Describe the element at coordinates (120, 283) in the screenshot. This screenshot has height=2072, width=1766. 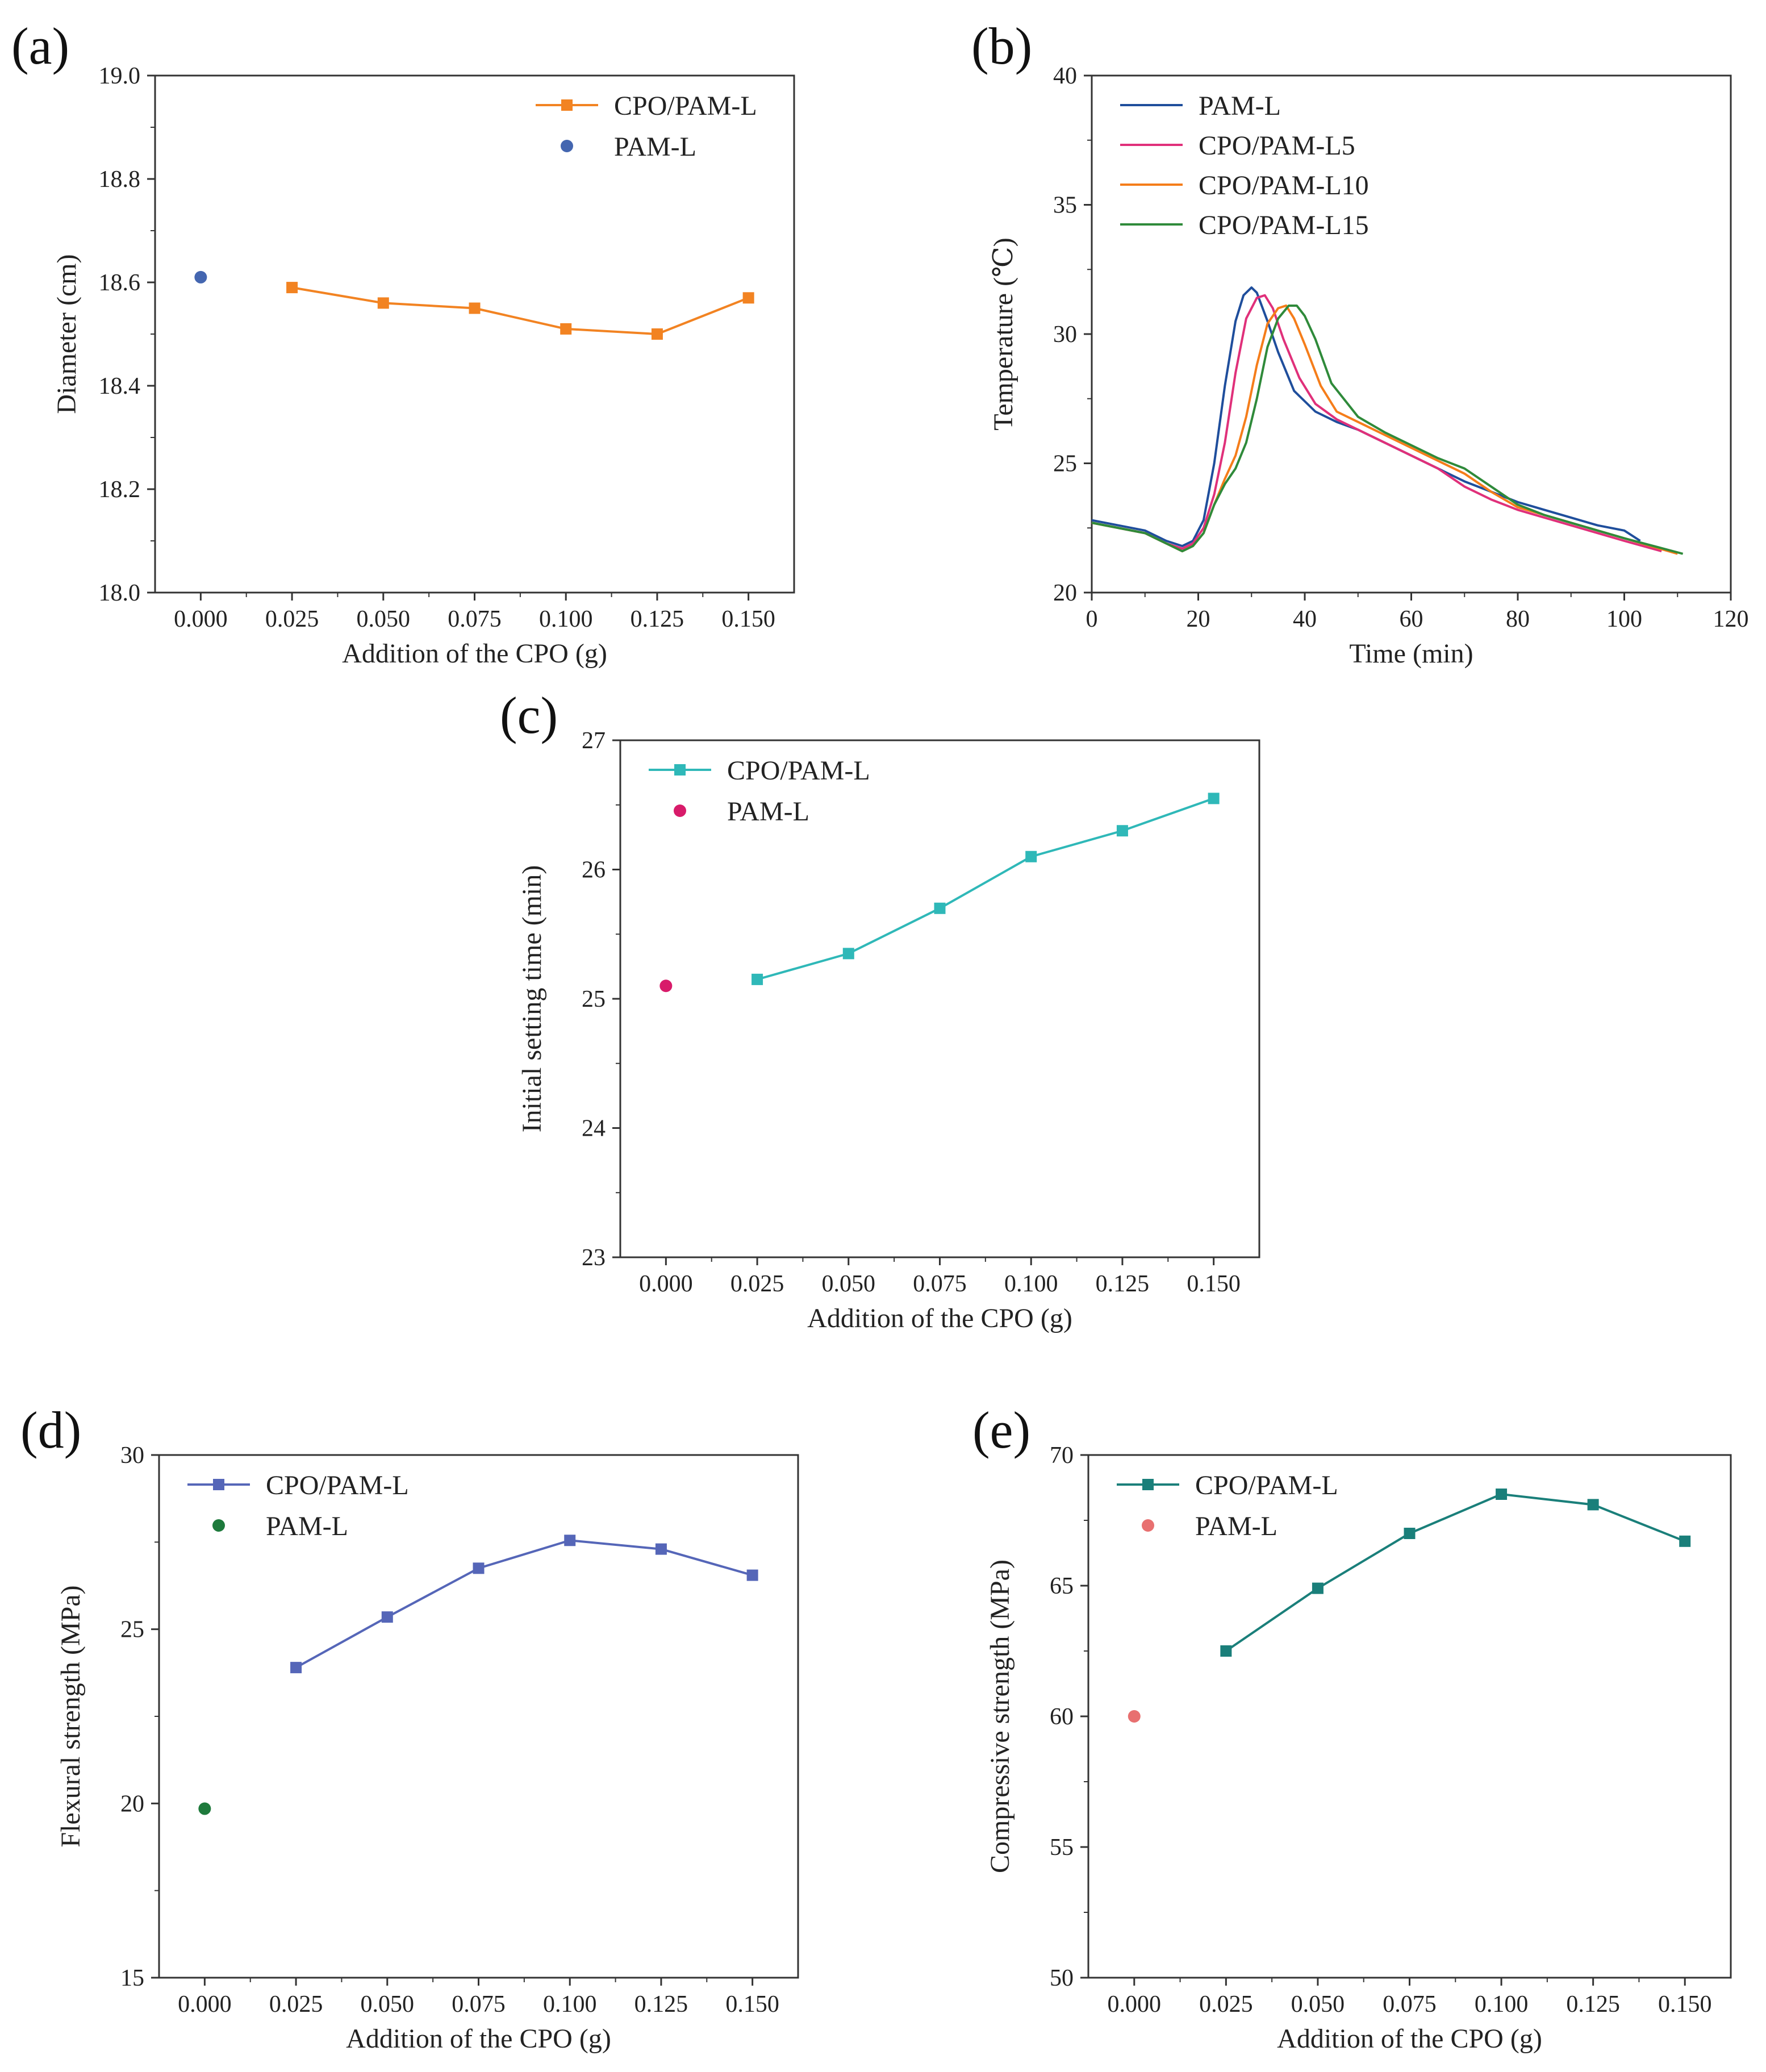
I see `y-tick-label: 18.6` at that location.